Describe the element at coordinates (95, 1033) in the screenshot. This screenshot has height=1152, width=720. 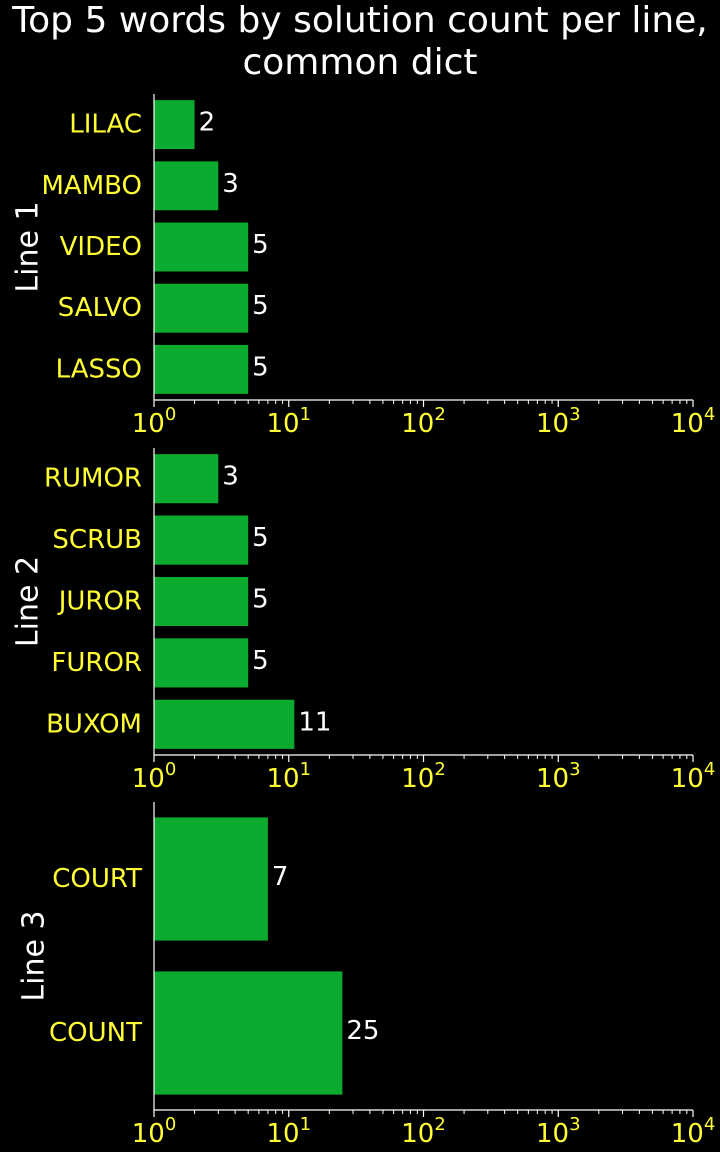
I see `category-label: COUNT` at that location.